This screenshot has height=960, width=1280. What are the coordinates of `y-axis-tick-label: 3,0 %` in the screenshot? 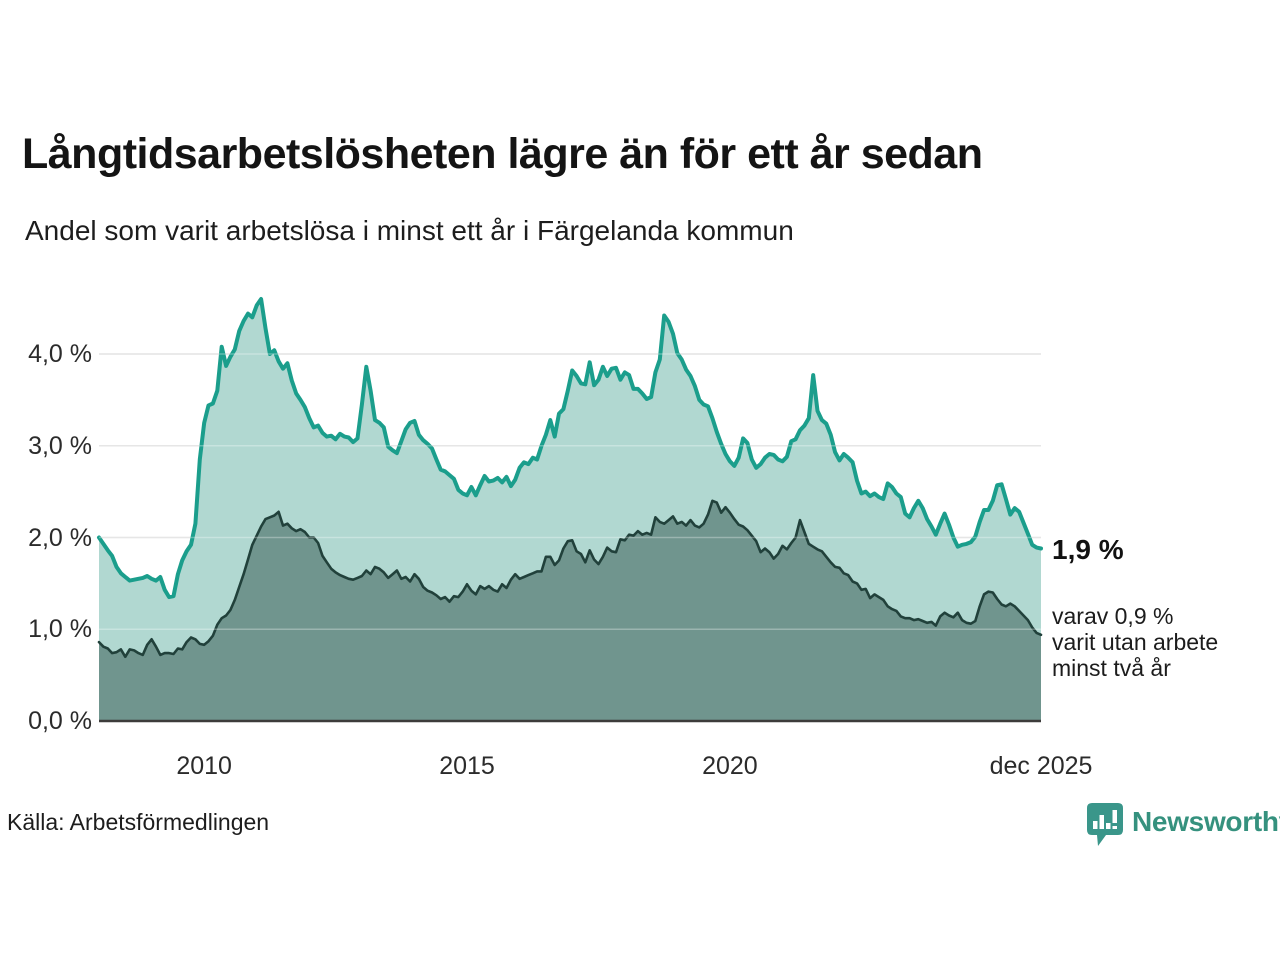 It's located at (60, 445).